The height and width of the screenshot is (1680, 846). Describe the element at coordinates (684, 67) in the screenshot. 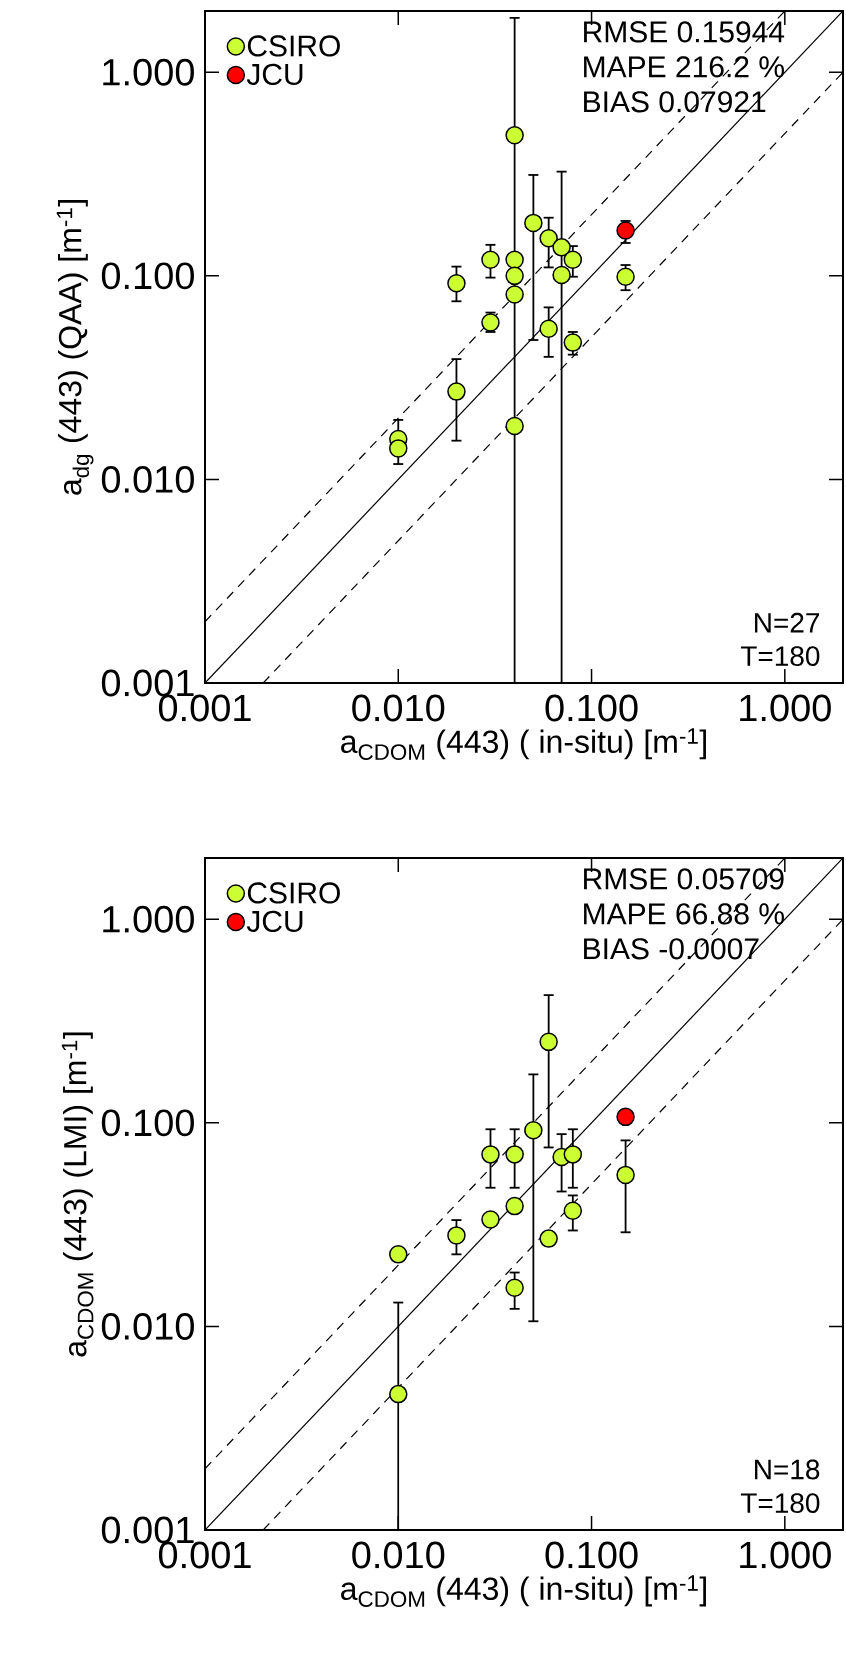

I see `annotation: MAPE 216.2 %` at that location.